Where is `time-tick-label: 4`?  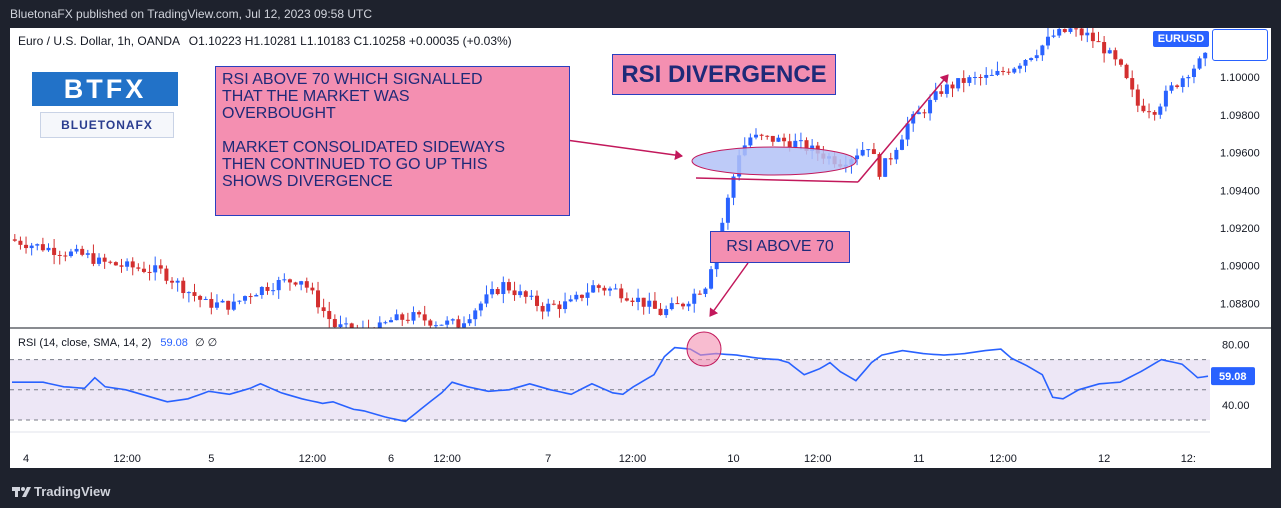
time-tick-label: 4 is located at coordinates (26, 459).